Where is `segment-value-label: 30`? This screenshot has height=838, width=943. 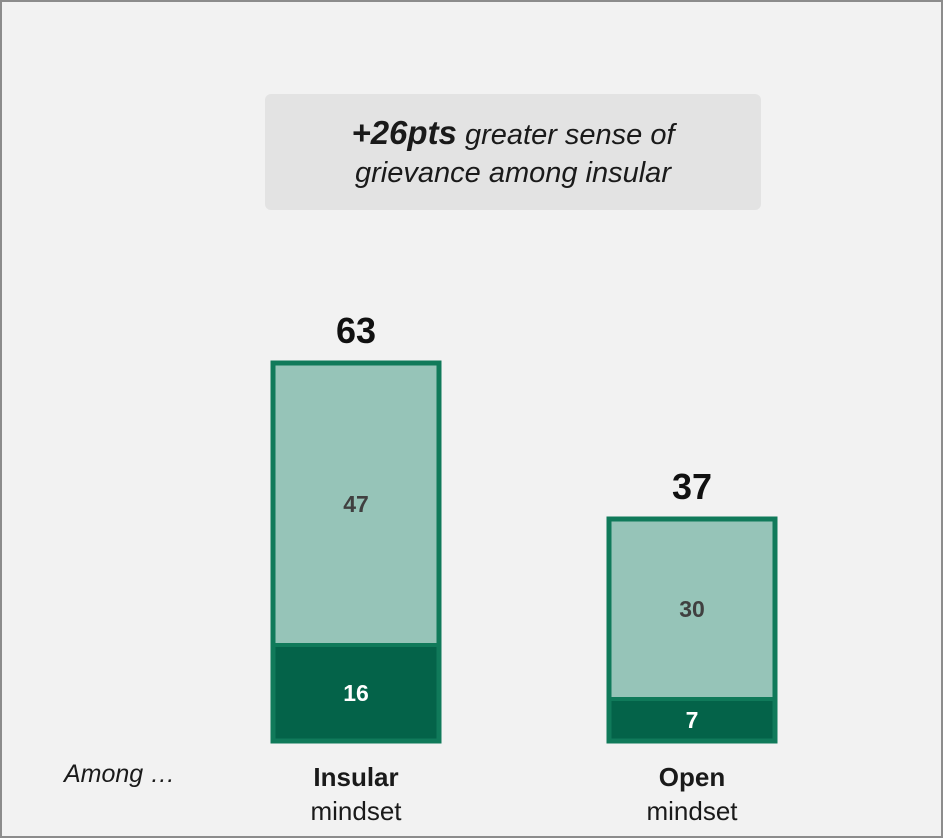
segment-value-label: 30 is located at coordinates (692, 609).